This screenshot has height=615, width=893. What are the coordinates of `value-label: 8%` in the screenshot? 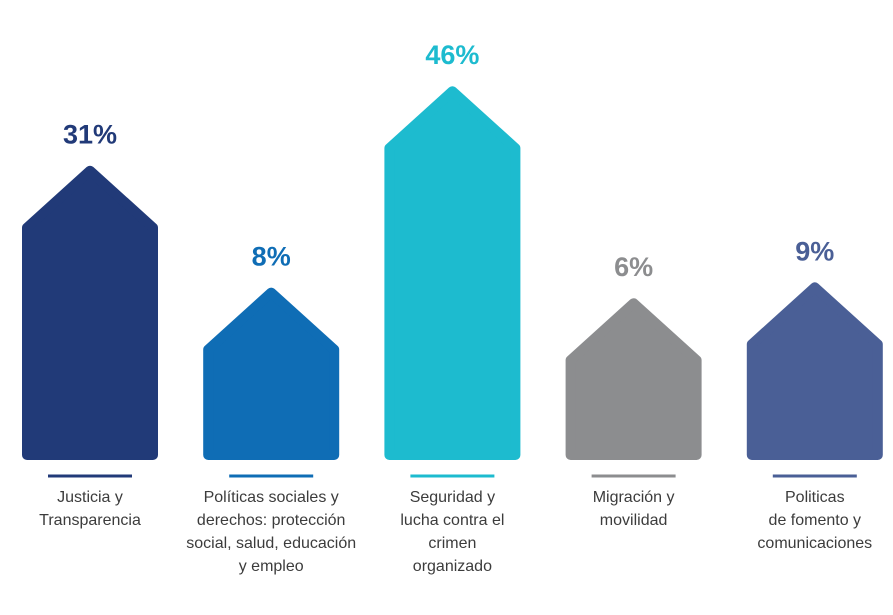 It's located at (271, 257).